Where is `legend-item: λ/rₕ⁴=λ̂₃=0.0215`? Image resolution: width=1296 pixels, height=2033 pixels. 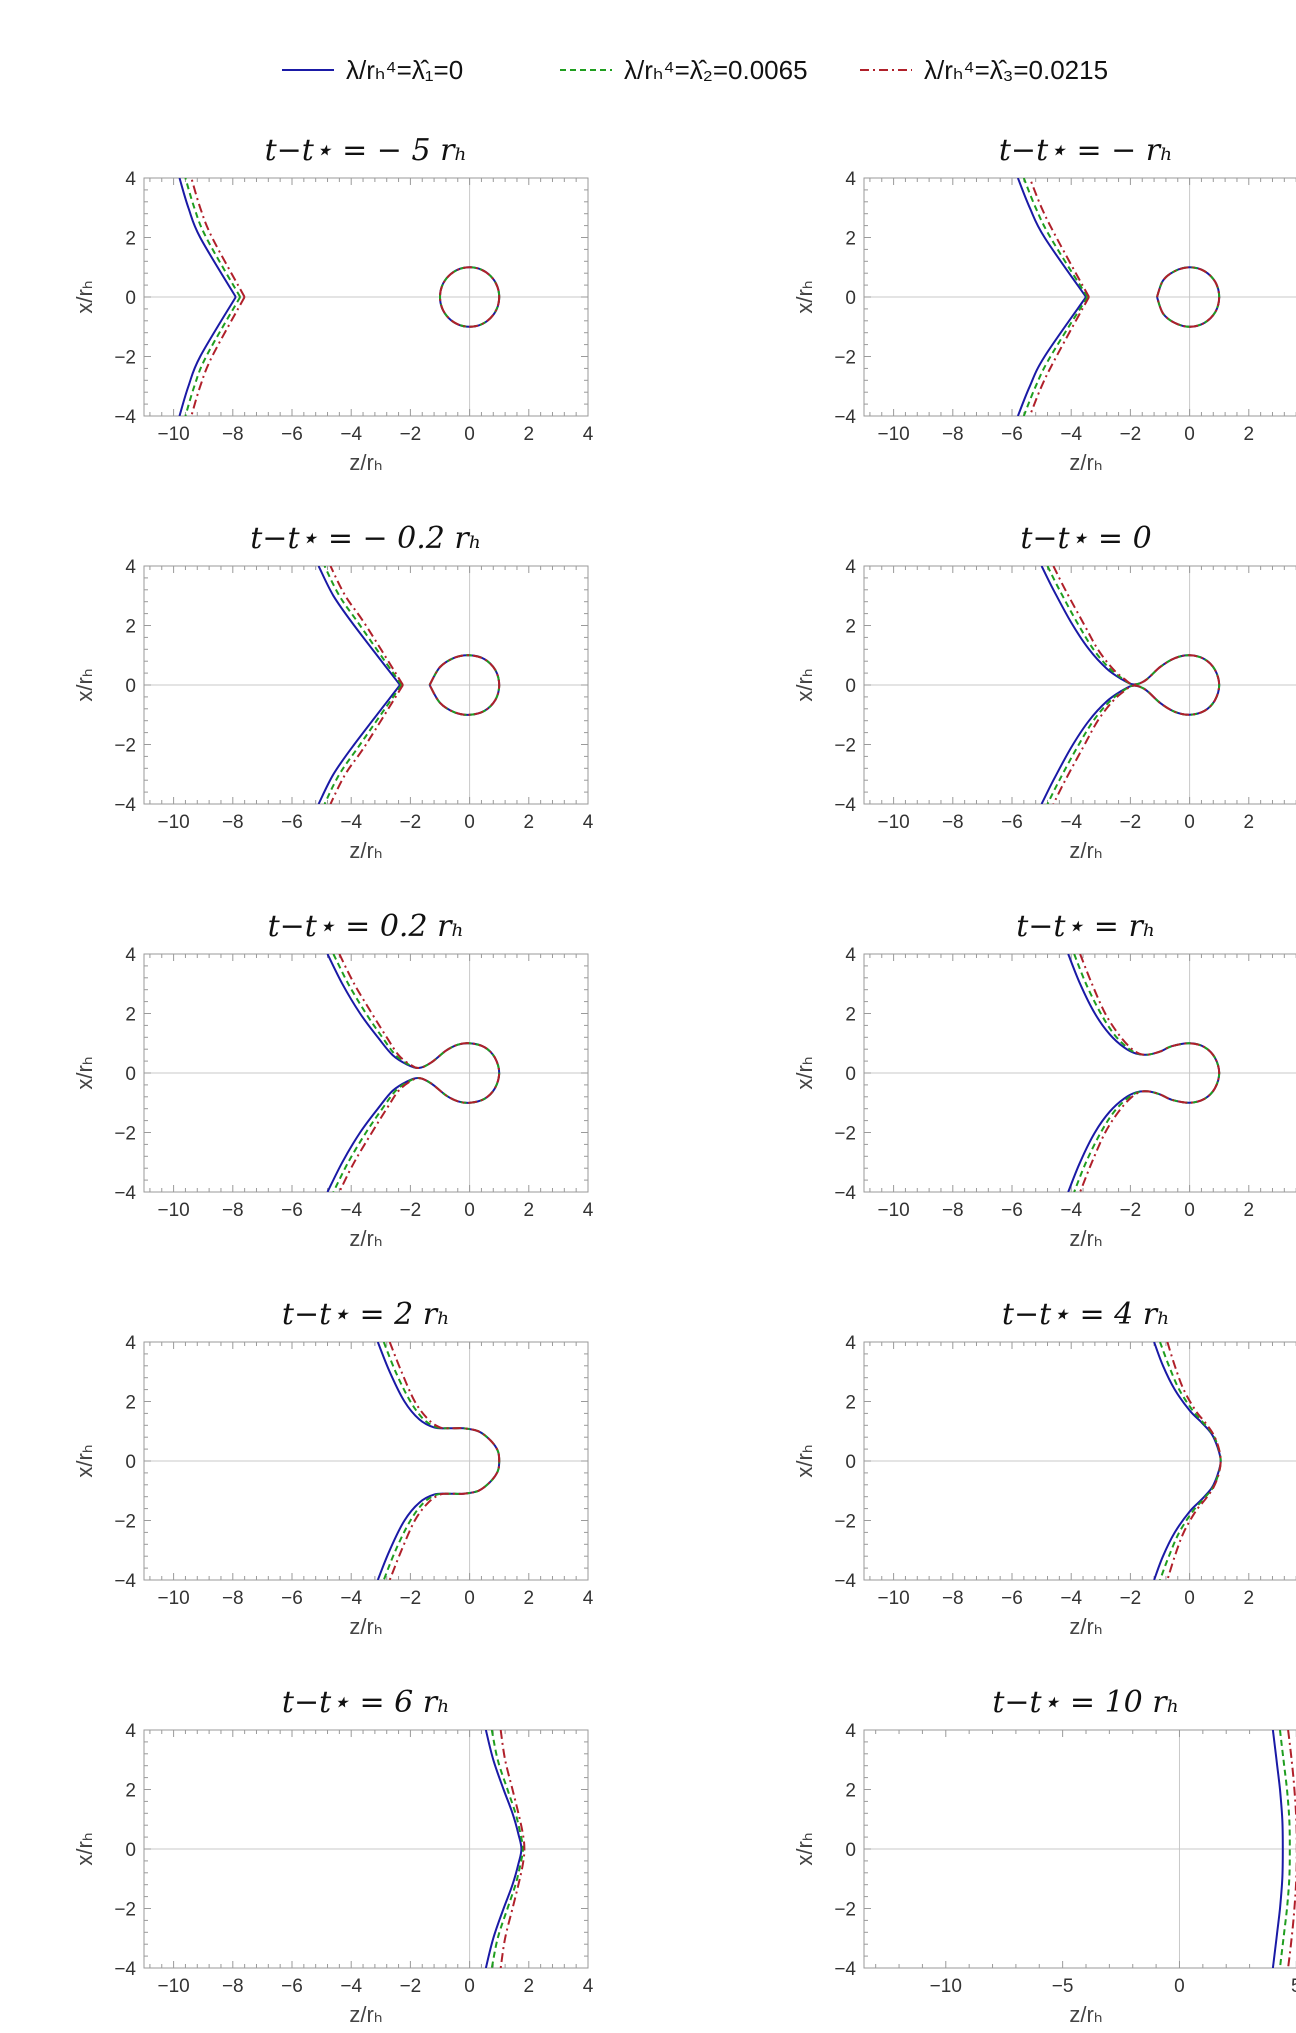 legend-item: λ/rₕ⁴=λ̂₃=0.0215 is located at coordinates (984, 70).